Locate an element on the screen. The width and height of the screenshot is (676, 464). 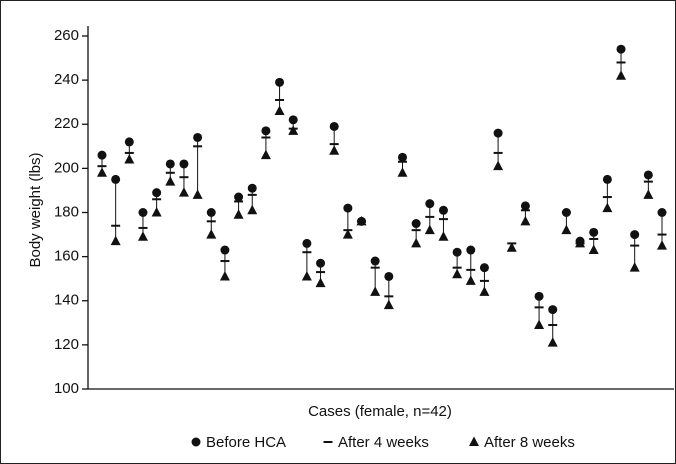
y-tick-label: 220 is located at coordinates (66, 123).